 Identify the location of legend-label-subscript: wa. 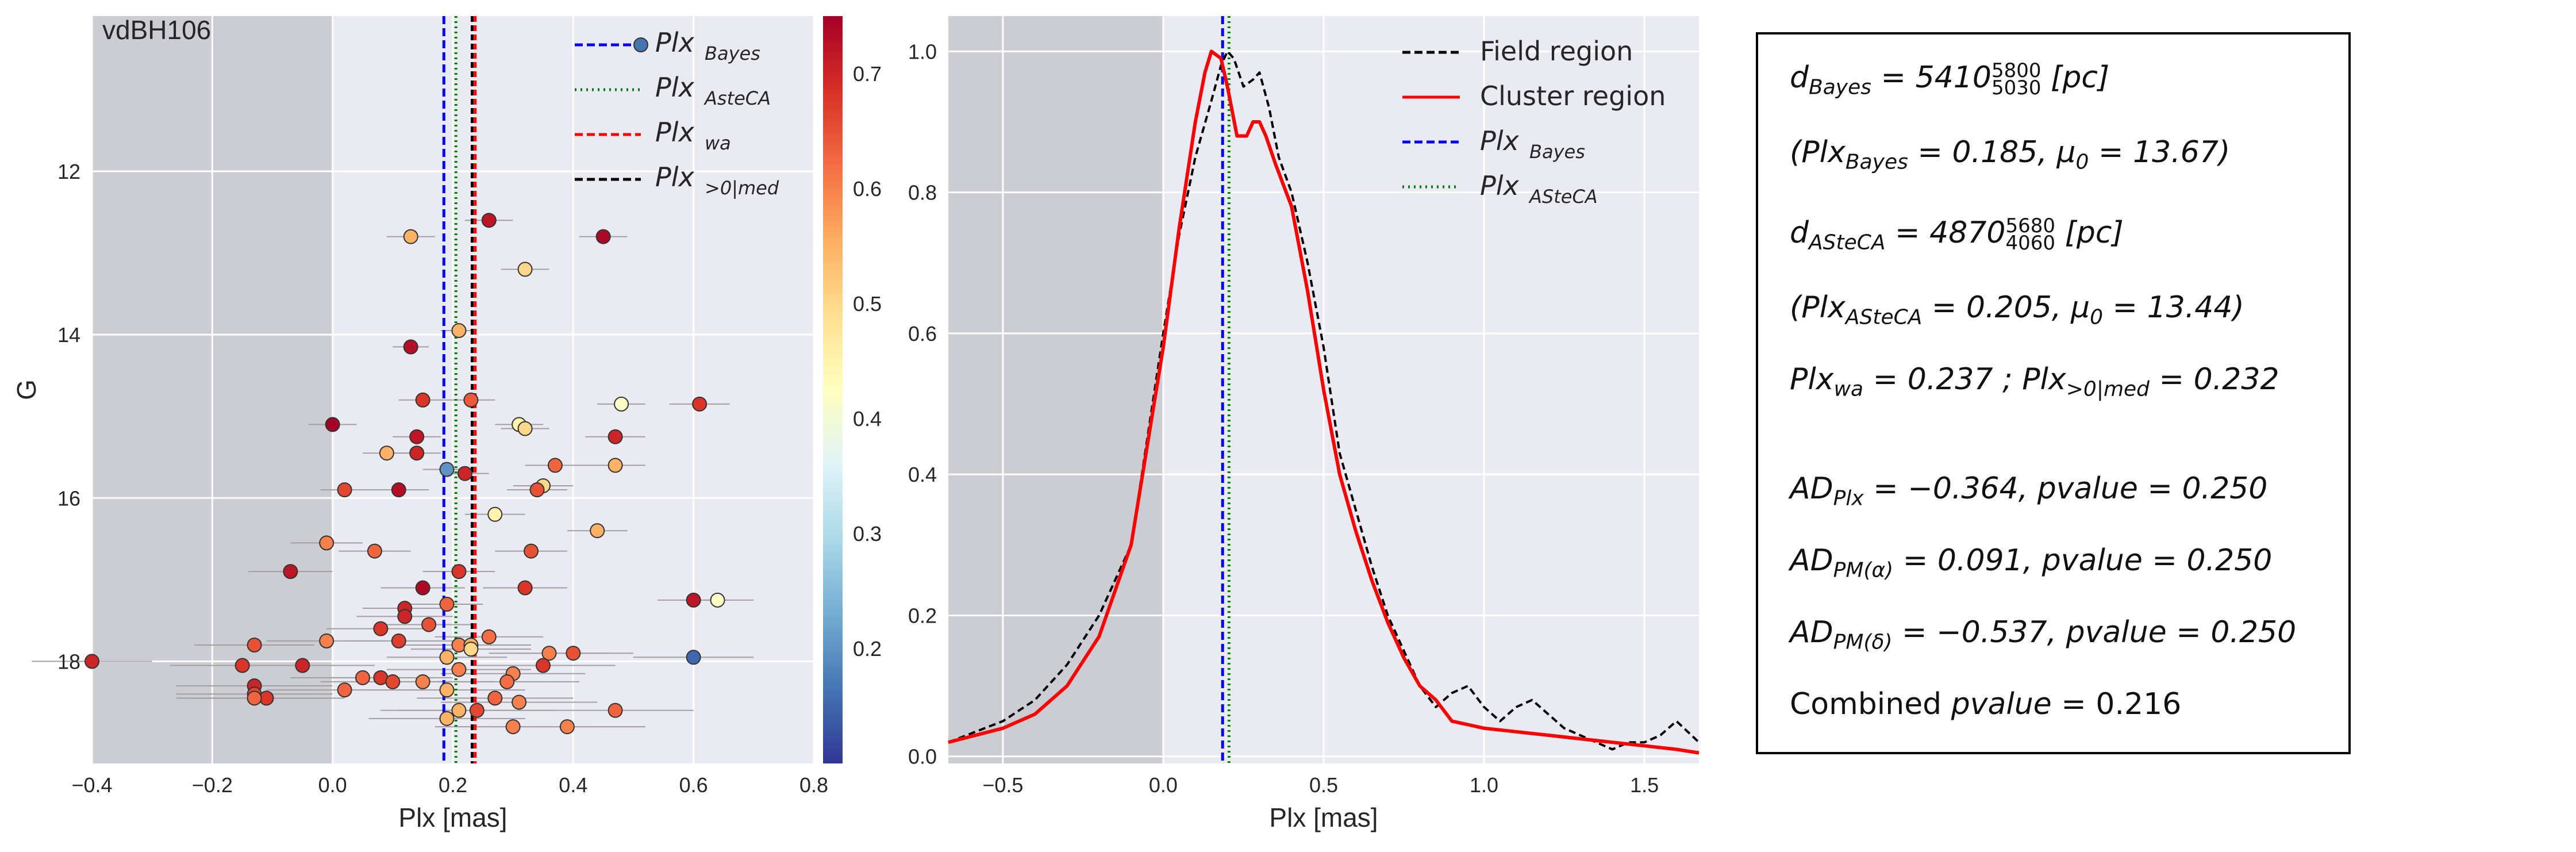
(718, 143).